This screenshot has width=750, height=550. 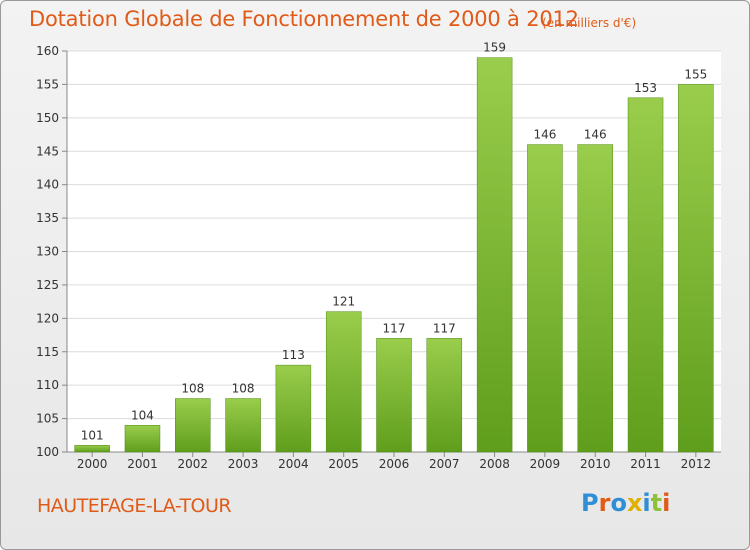 What do you see at coordinates (47, 352) in the screenshot?
I see `y-tick-label: 115` at bounding box center [47, 352].